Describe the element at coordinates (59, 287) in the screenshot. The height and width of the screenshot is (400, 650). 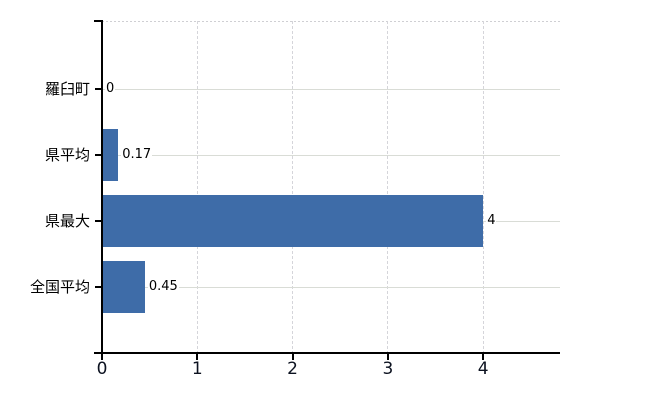
I see `y-axis-category-label: 全国平均` at that location.